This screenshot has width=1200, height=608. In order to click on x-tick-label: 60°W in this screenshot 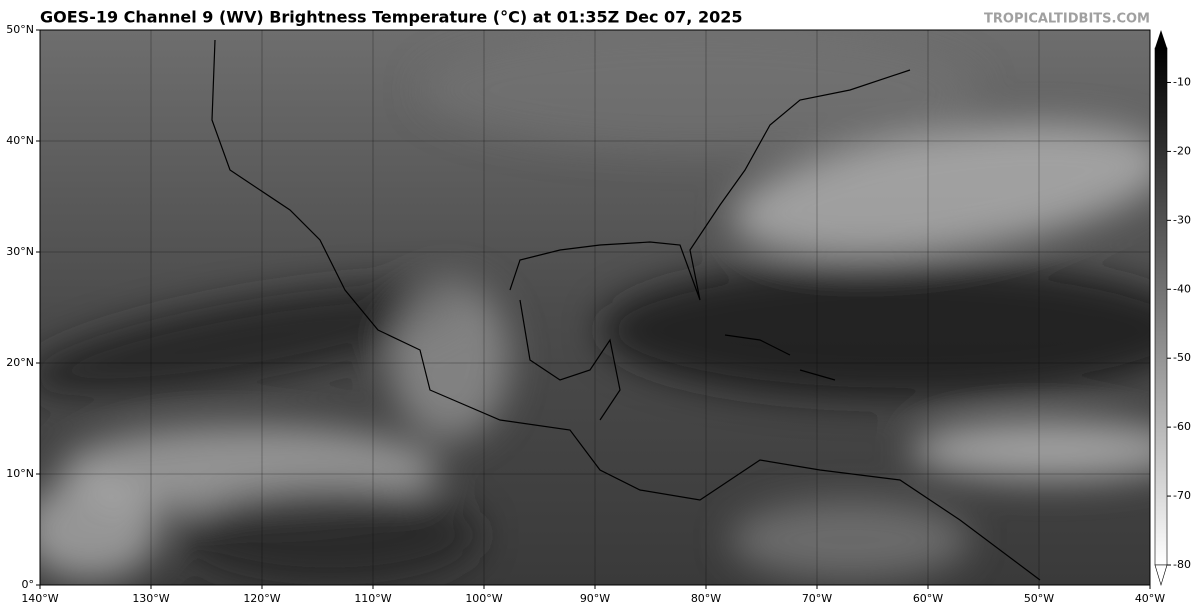, I will do `click(928, 598)`.